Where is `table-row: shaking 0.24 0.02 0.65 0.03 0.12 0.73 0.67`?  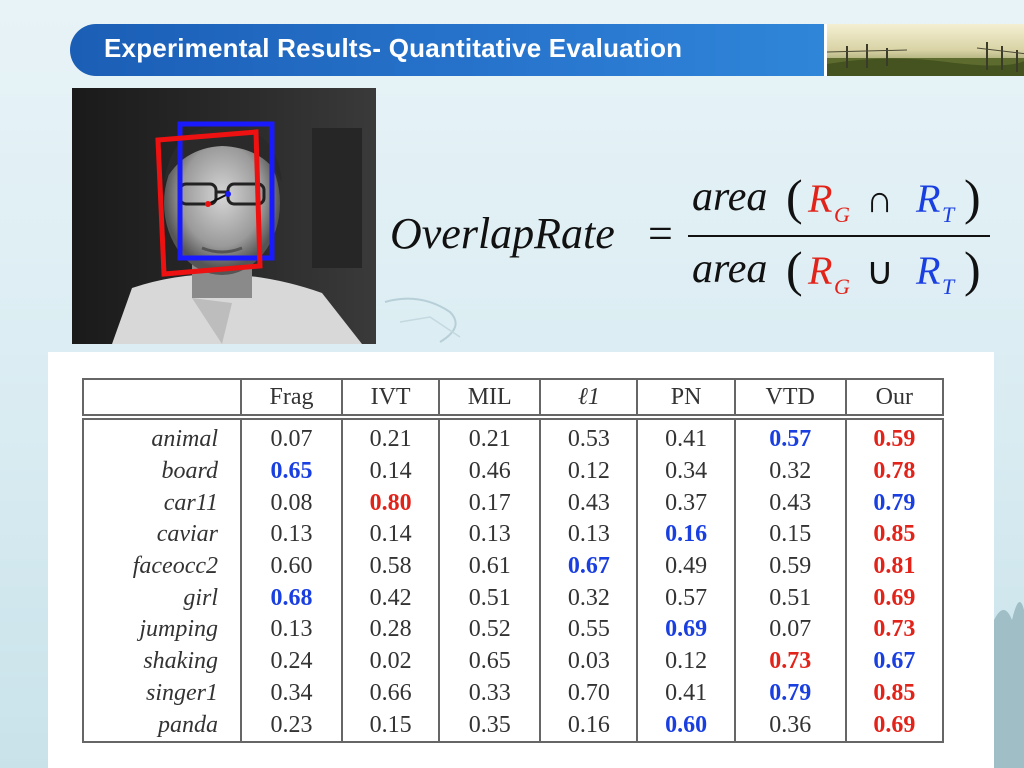
table-row: shaking 0.24 0.02 0.65 0.03 0.12 0.73 0.67 is located at coordinates (513, 661).